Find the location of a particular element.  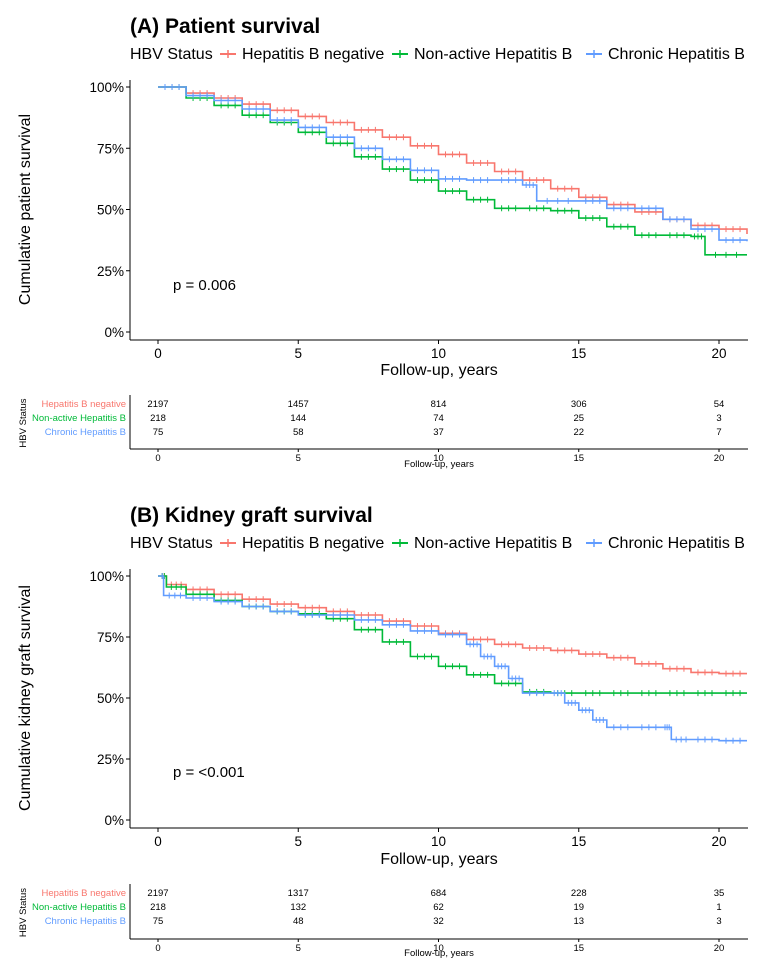

p-value: p = <0.001 is located at coordinates (209, 772).